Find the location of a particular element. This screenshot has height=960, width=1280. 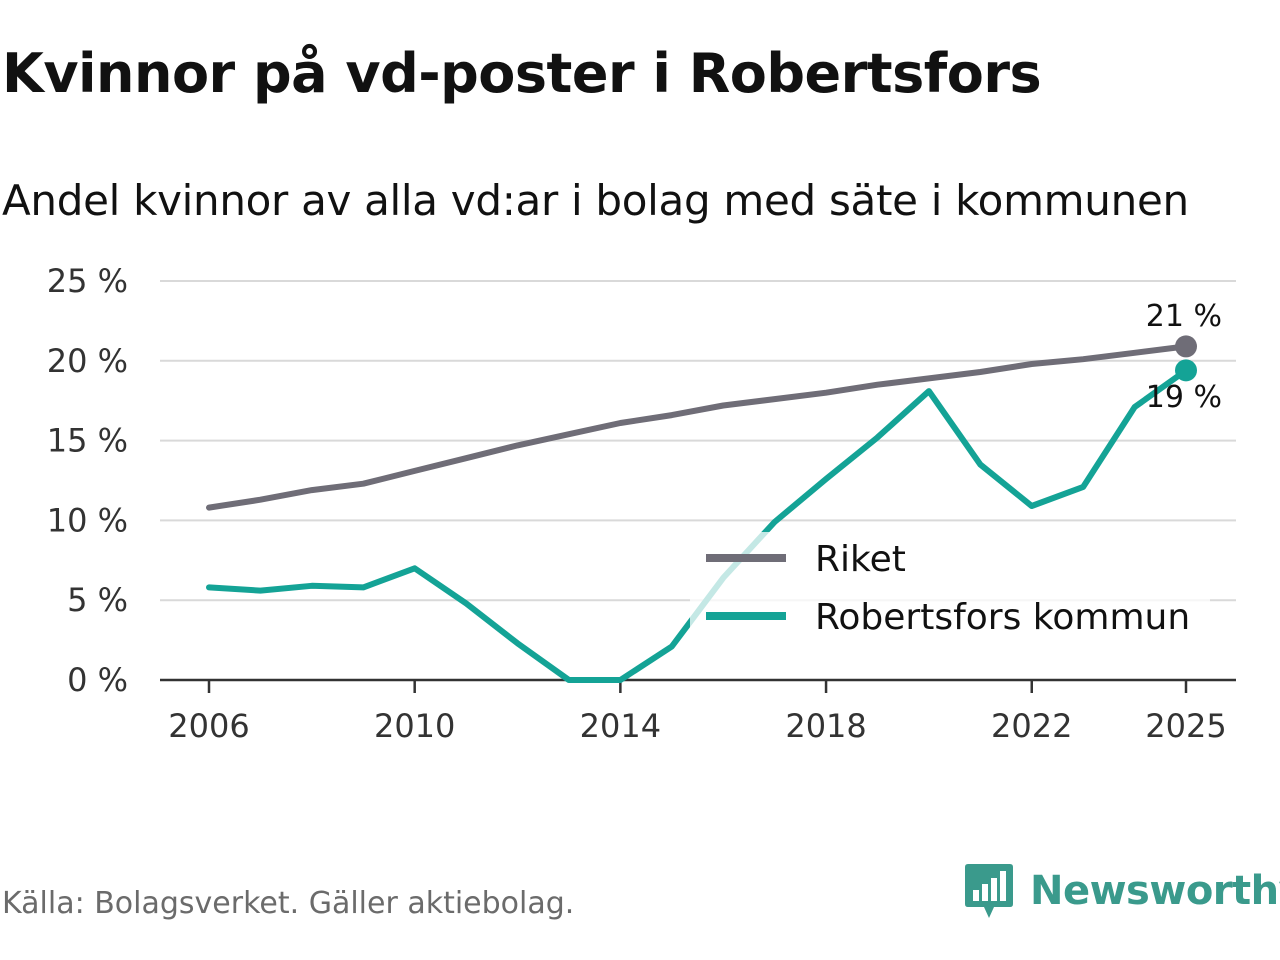

y-tick-label: 5 % is located at coordinates (97, 600).